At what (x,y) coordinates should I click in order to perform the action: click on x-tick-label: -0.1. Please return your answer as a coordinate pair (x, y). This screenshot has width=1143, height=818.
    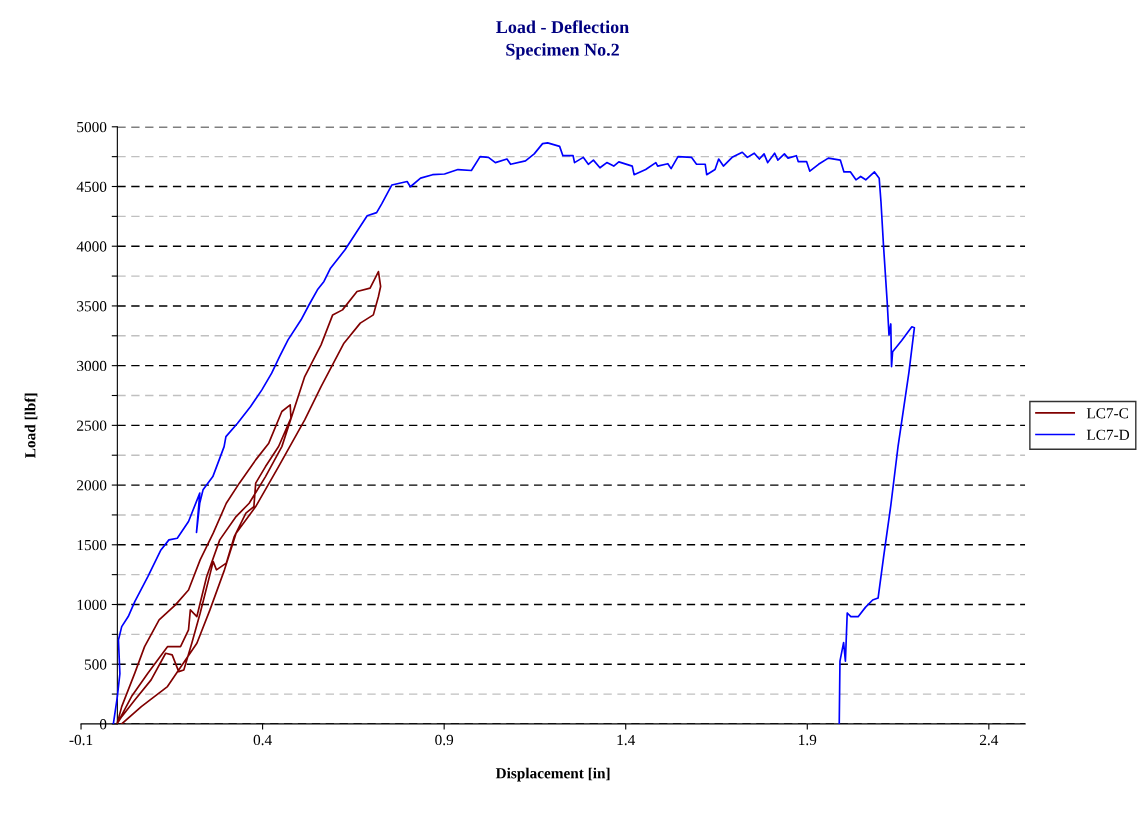
    Looking at the image, I should click on (81, 740).